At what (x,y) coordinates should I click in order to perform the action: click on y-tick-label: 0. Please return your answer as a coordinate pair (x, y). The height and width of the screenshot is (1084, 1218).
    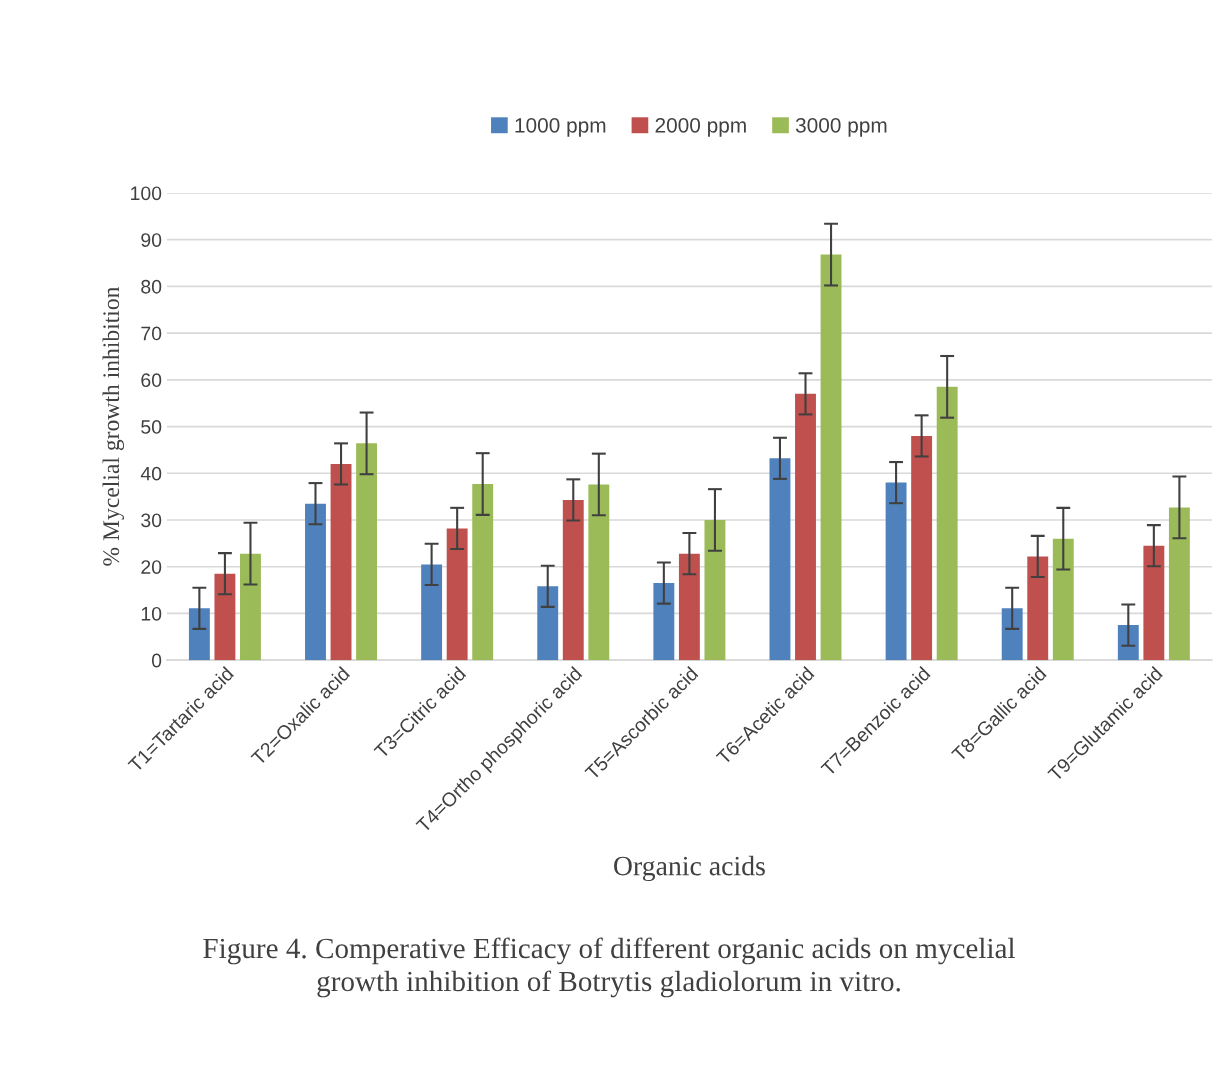
    Looking at the image, I should click on (156, 660).